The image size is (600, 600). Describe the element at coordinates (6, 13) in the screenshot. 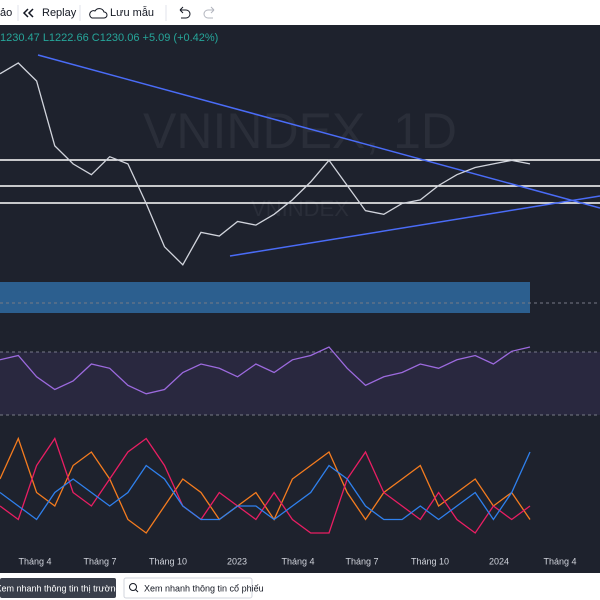

I see `toolbar-item: ảo` at that location.